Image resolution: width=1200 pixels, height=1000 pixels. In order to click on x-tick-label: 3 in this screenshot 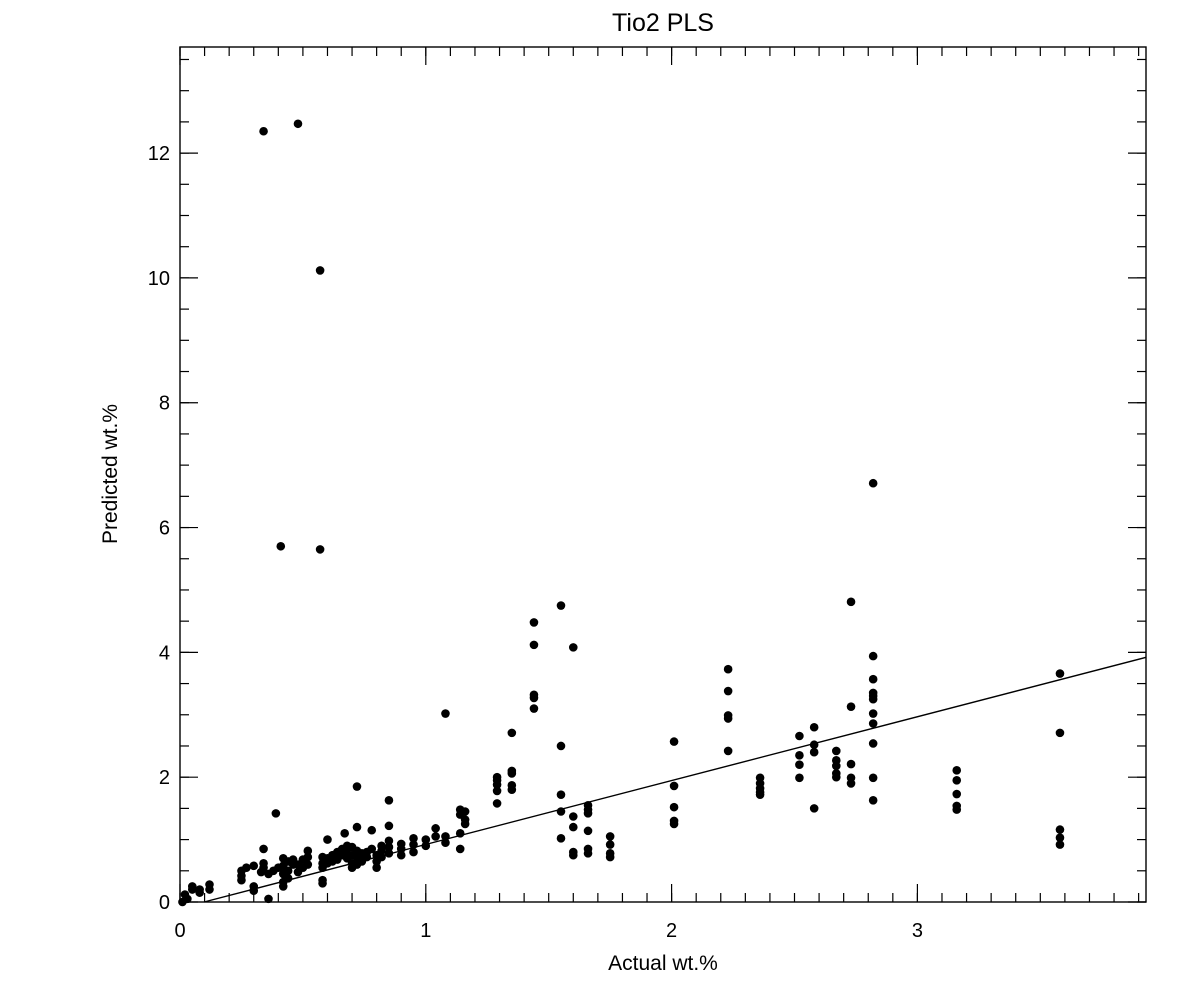, I will do `click(917, 931)`.